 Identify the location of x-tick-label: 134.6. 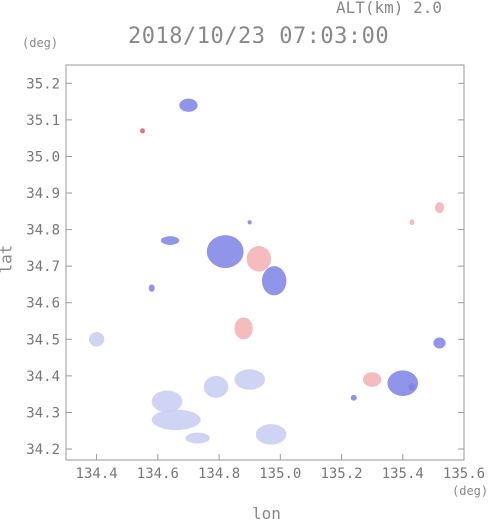
(158, 474).